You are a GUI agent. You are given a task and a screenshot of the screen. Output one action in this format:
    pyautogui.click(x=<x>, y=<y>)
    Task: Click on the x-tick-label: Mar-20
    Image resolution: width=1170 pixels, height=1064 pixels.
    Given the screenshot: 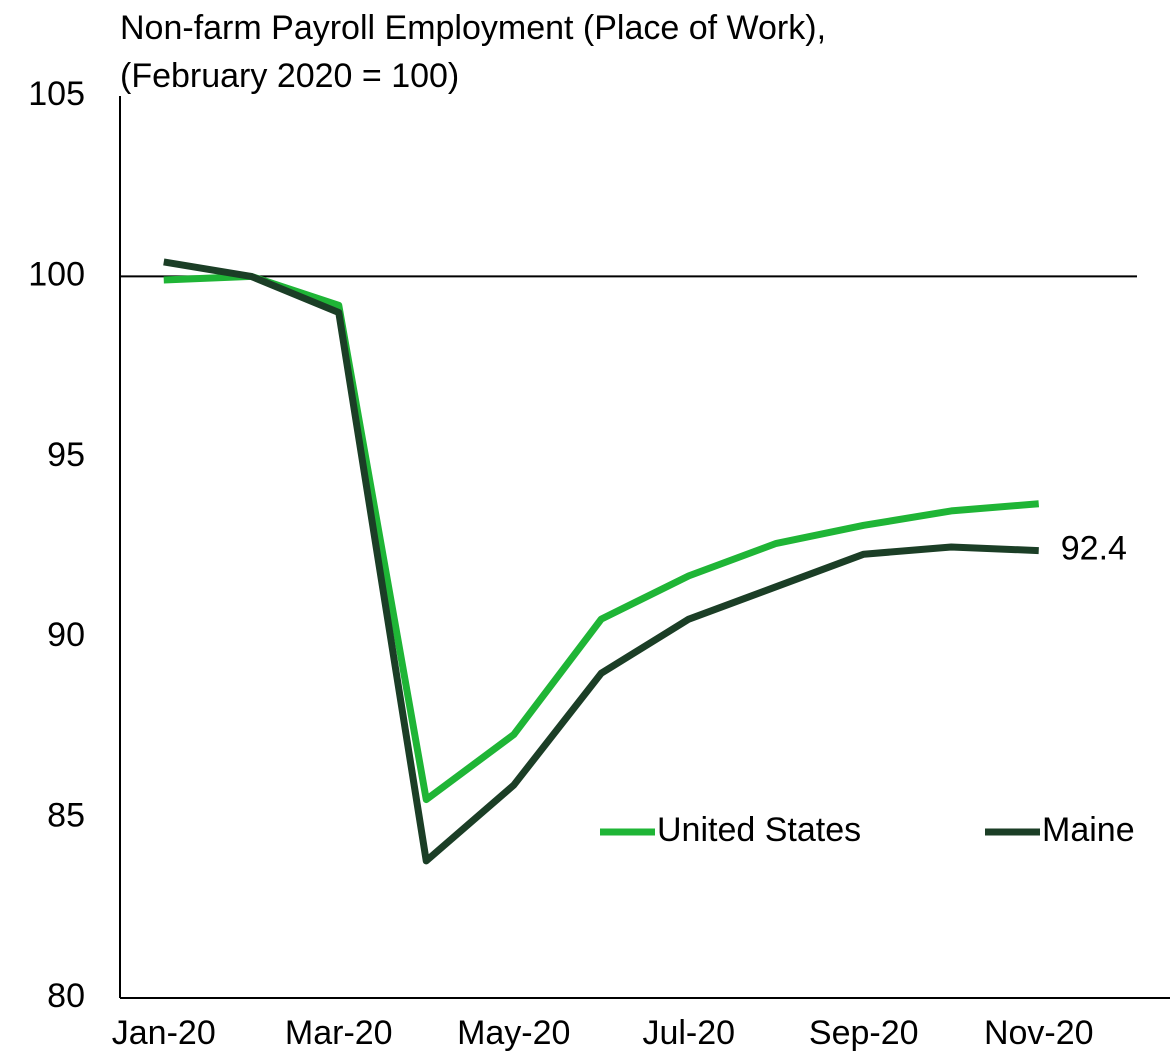 What is the action you would take?
    pyautogui.click(x=339, y=1033)
    